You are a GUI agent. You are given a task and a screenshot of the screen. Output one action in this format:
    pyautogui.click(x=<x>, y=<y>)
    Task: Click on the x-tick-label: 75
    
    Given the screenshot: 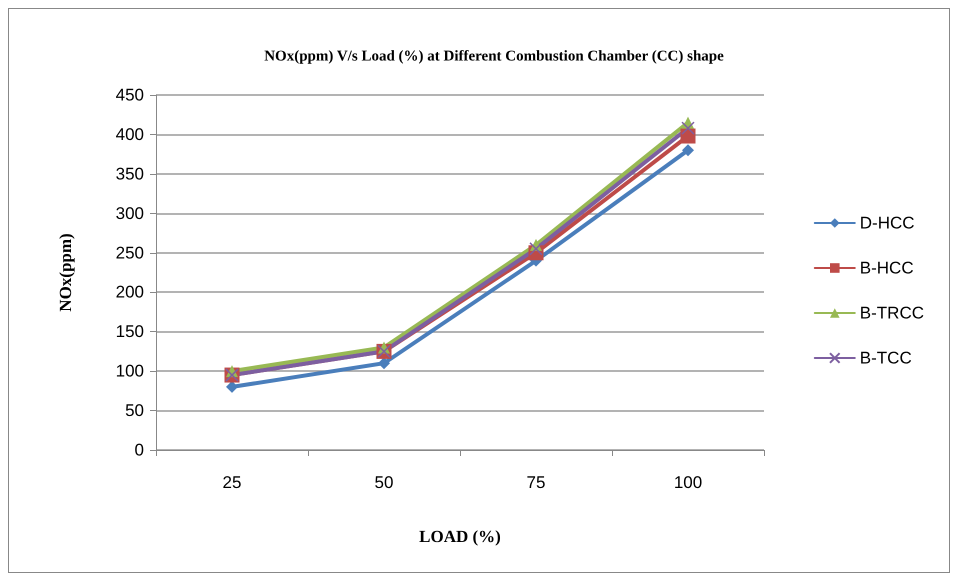 What is the action you would take?
    pyautogui.click(x=536, y=482)
    